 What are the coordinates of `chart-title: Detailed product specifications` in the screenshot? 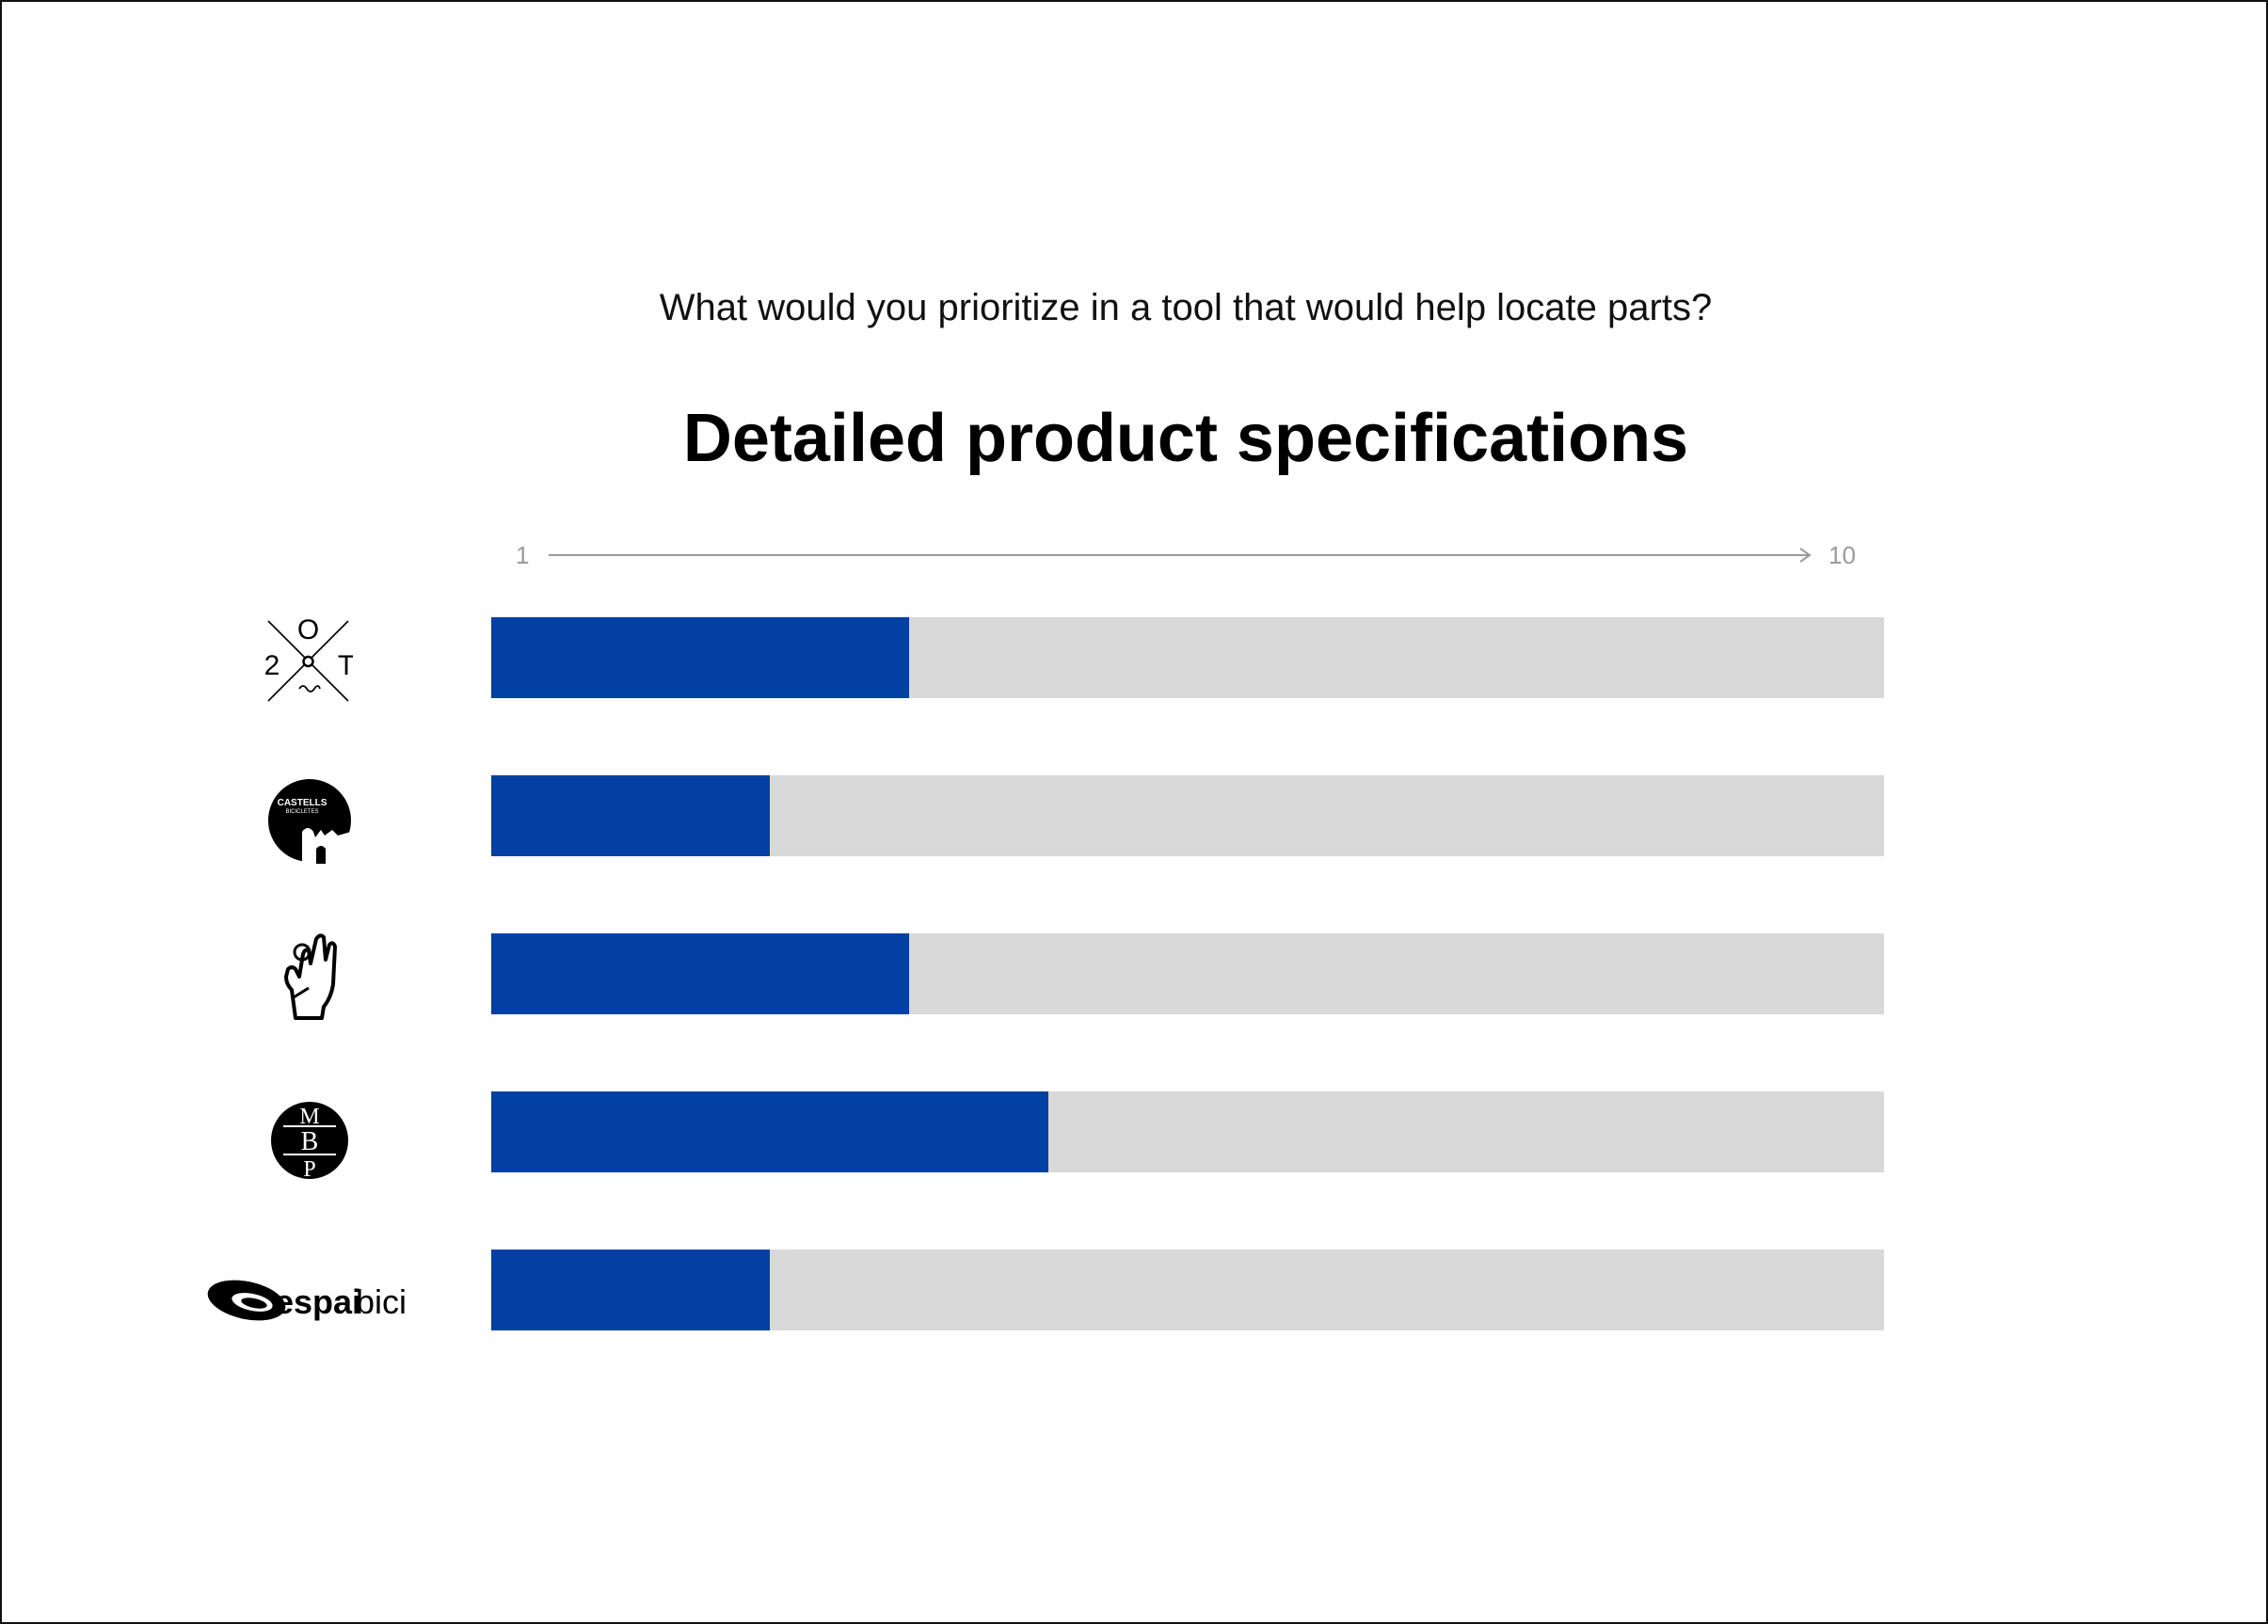 It's located at (1185, 438).